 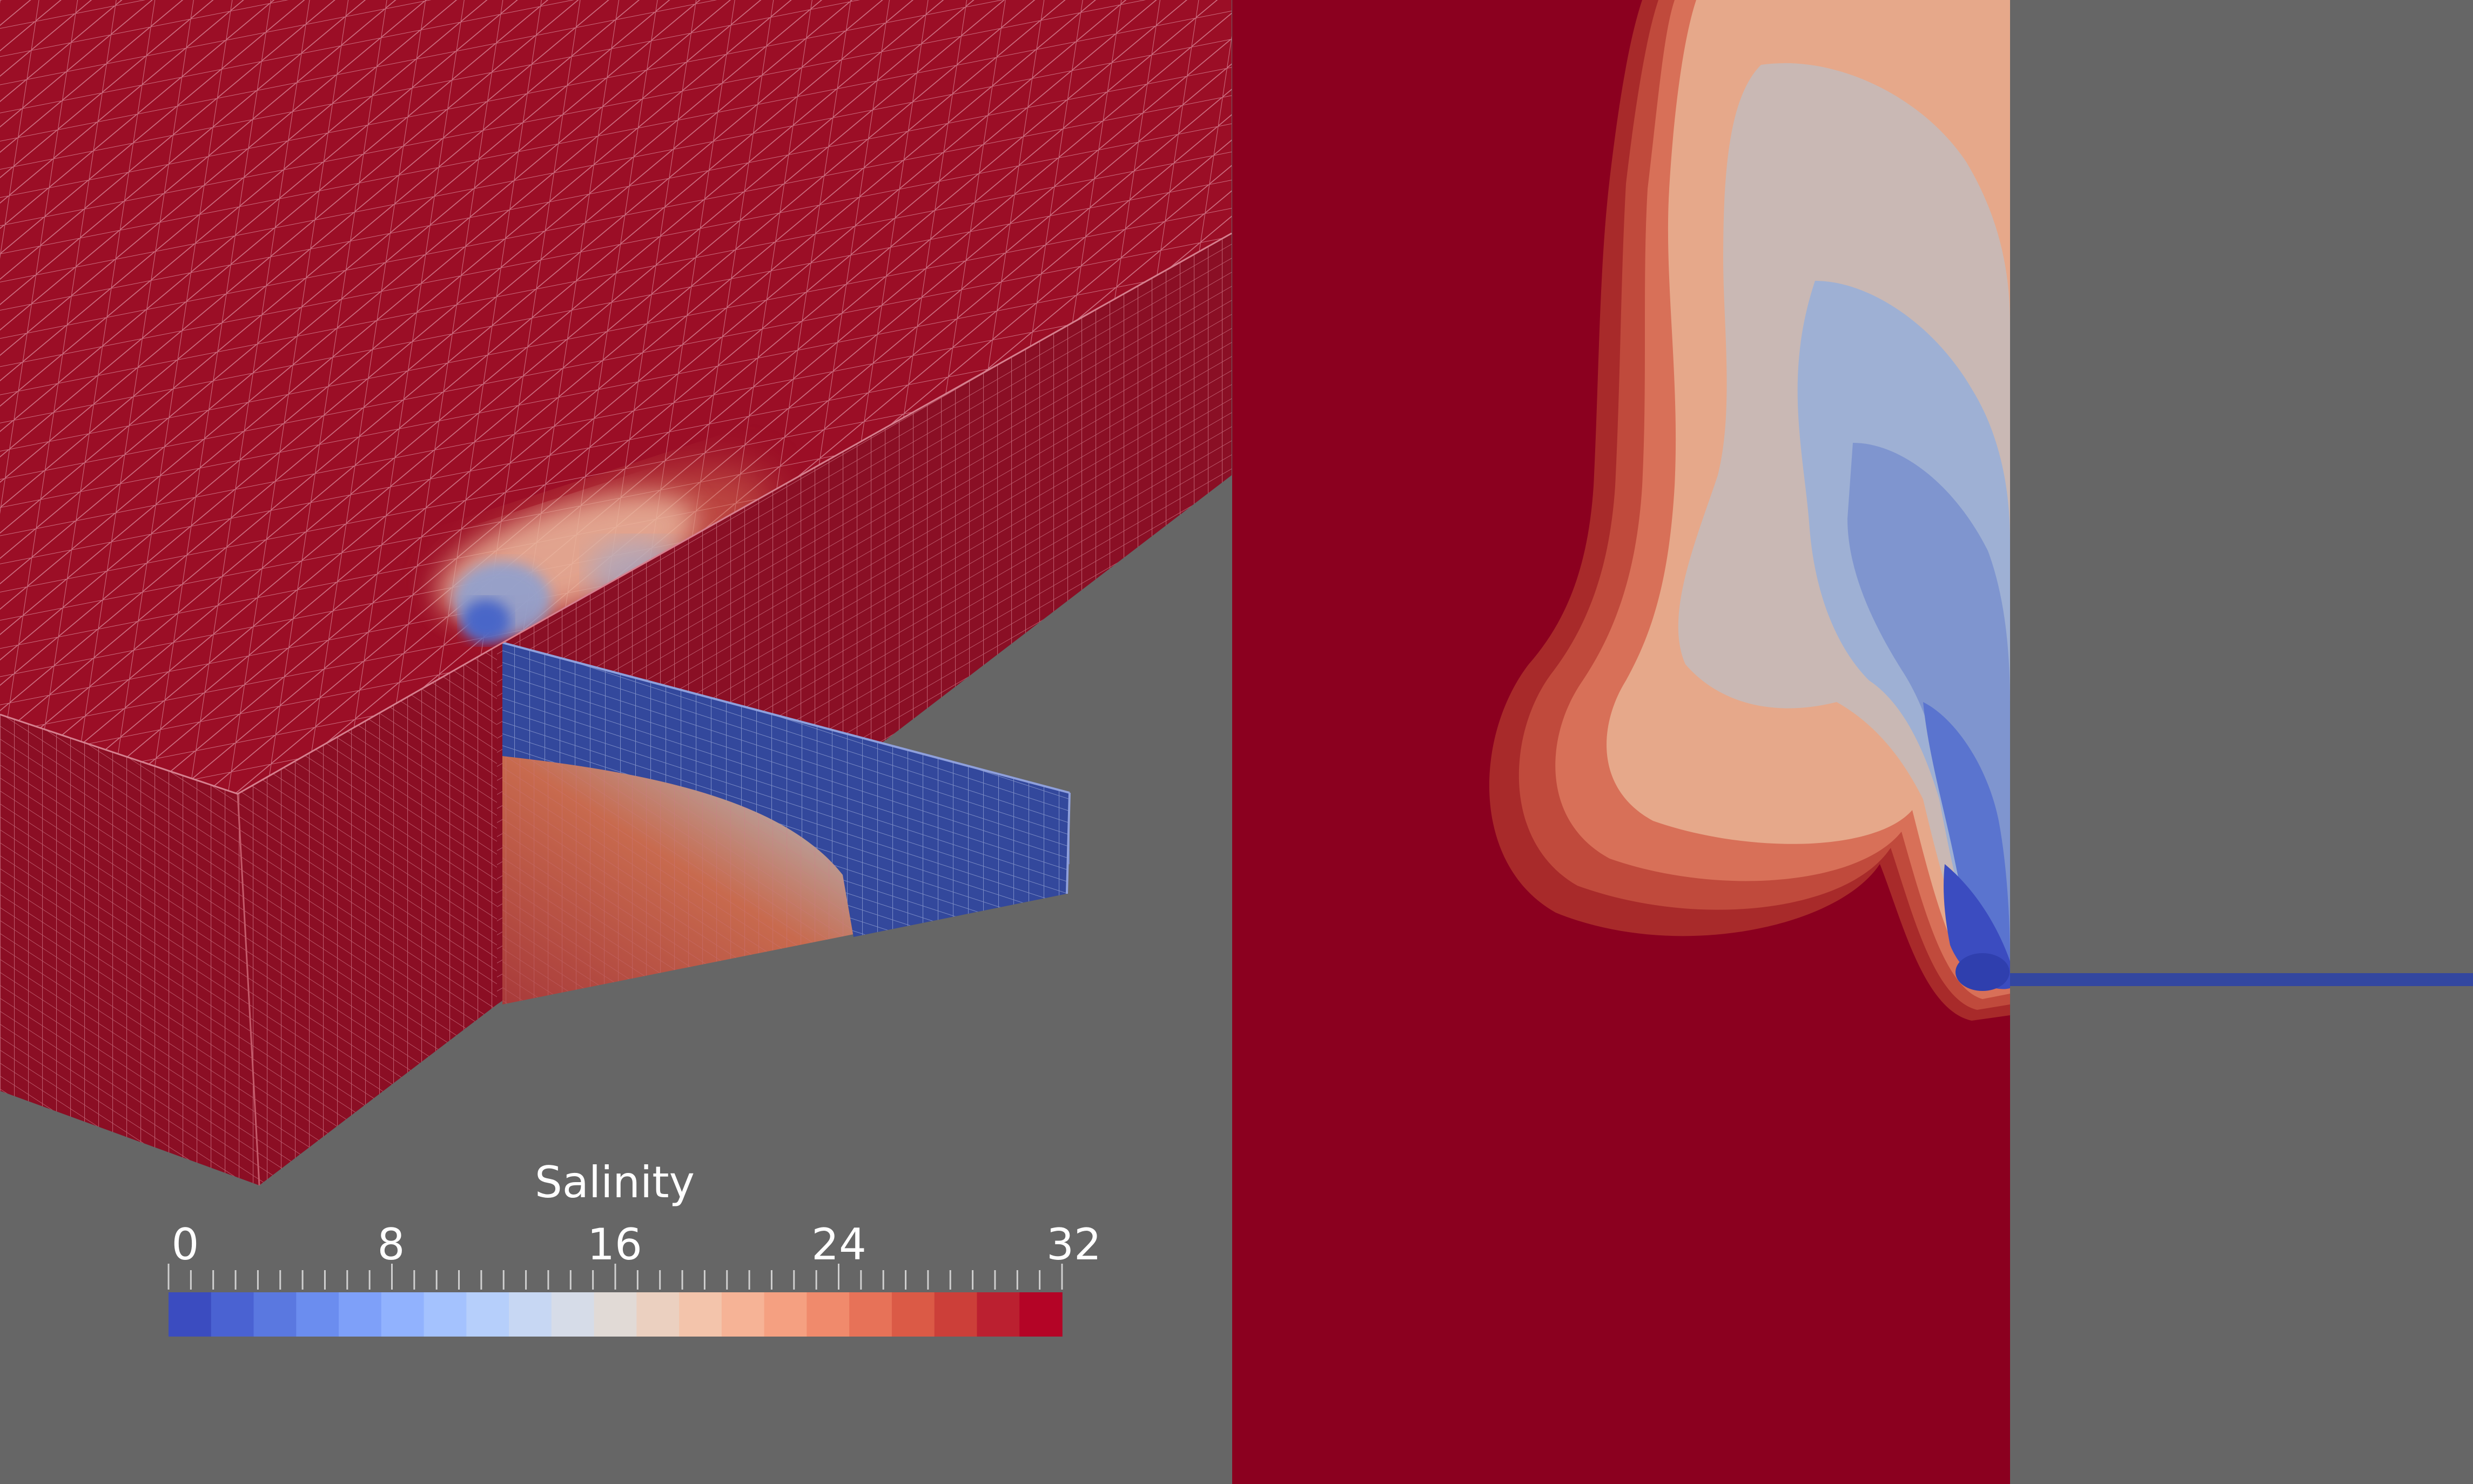 I want to click on land-region-lower, so click(x=2242, y=1235).